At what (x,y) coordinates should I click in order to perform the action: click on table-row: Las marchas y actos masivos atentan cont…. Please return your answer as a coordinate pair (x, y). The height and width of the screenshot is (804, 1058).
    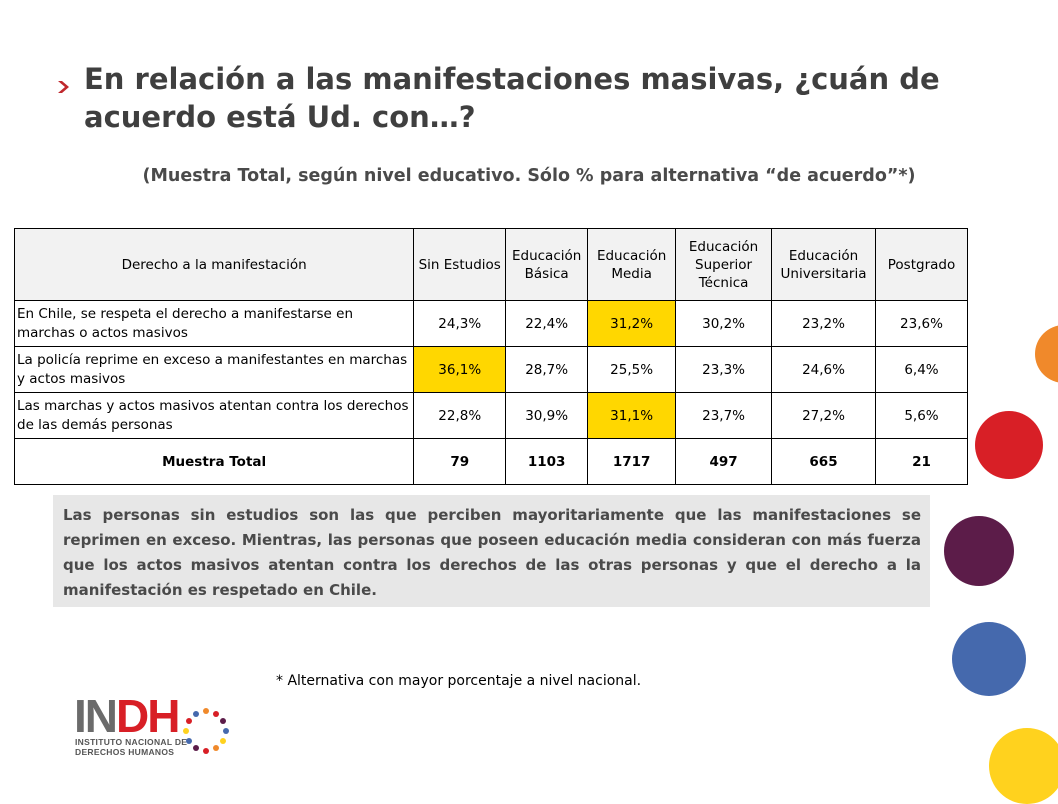
    Looking at the image, I should click on (491, 415).